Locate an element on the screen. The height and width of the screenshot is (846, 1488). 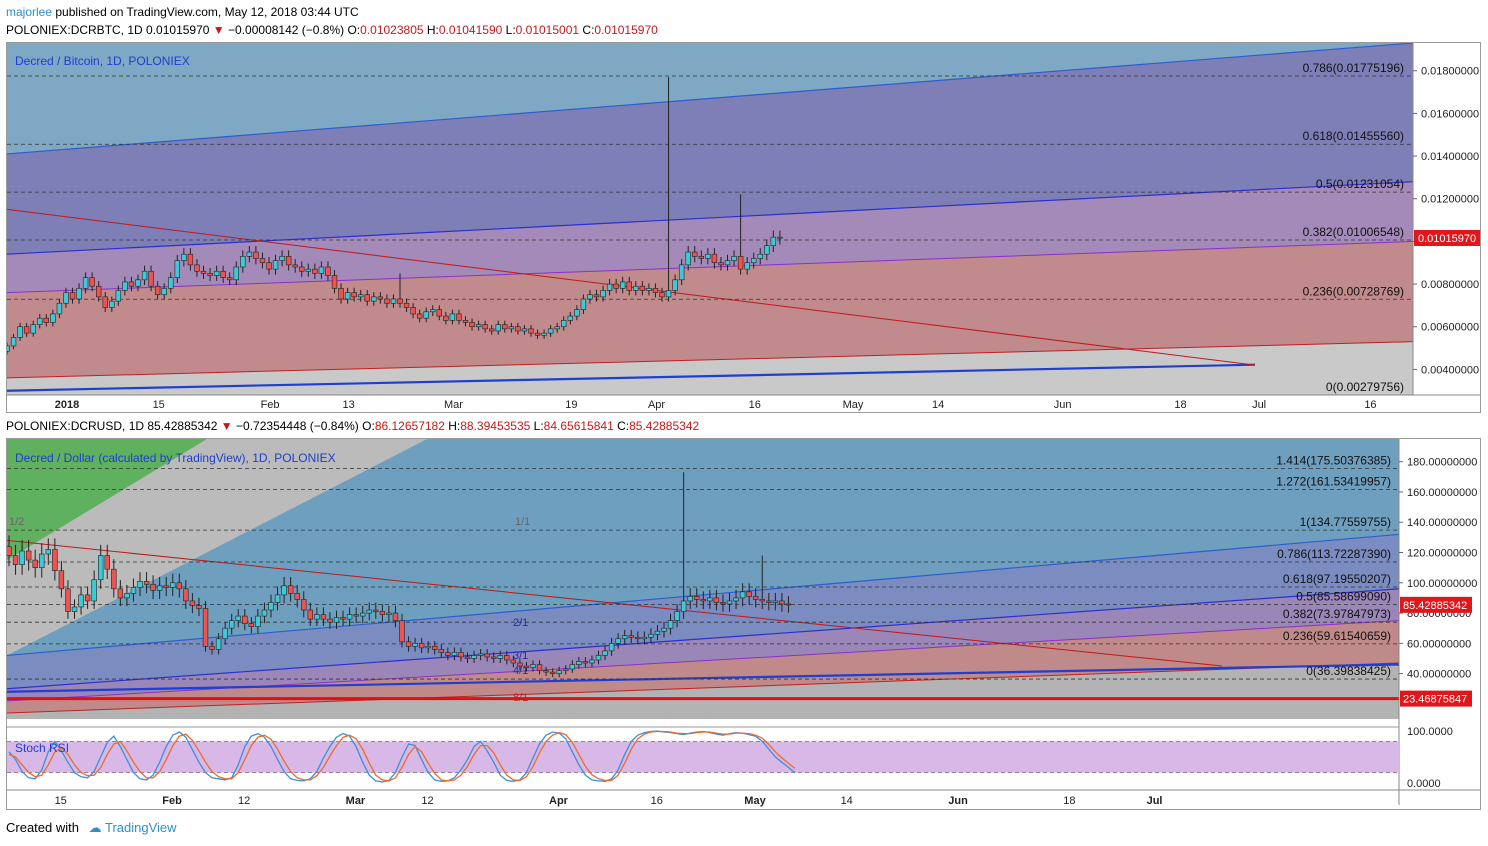
bottom-o-label: O: is located at coordinates (368, 426).